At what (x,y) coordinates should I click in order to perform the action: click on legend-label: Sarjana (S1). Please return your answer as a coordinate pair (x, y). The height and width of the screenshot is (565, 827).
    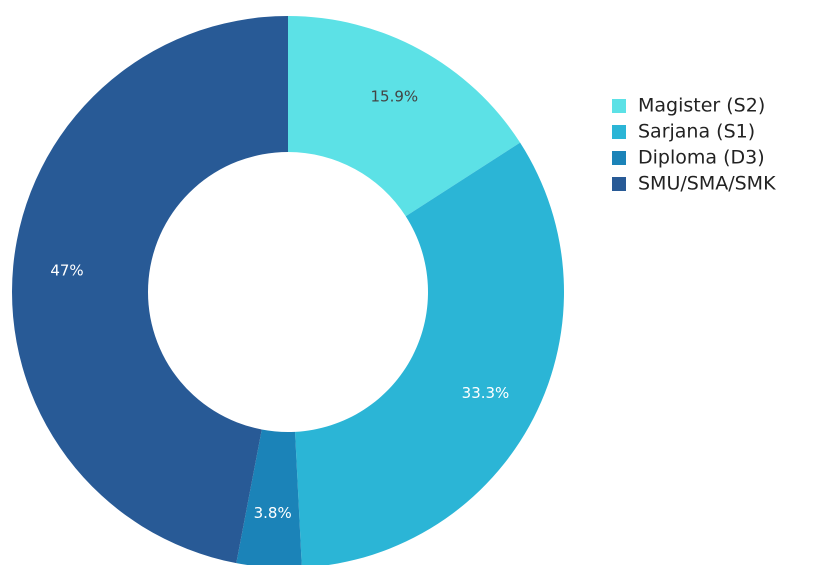
    Looking at the image, I should click on (696, 132).